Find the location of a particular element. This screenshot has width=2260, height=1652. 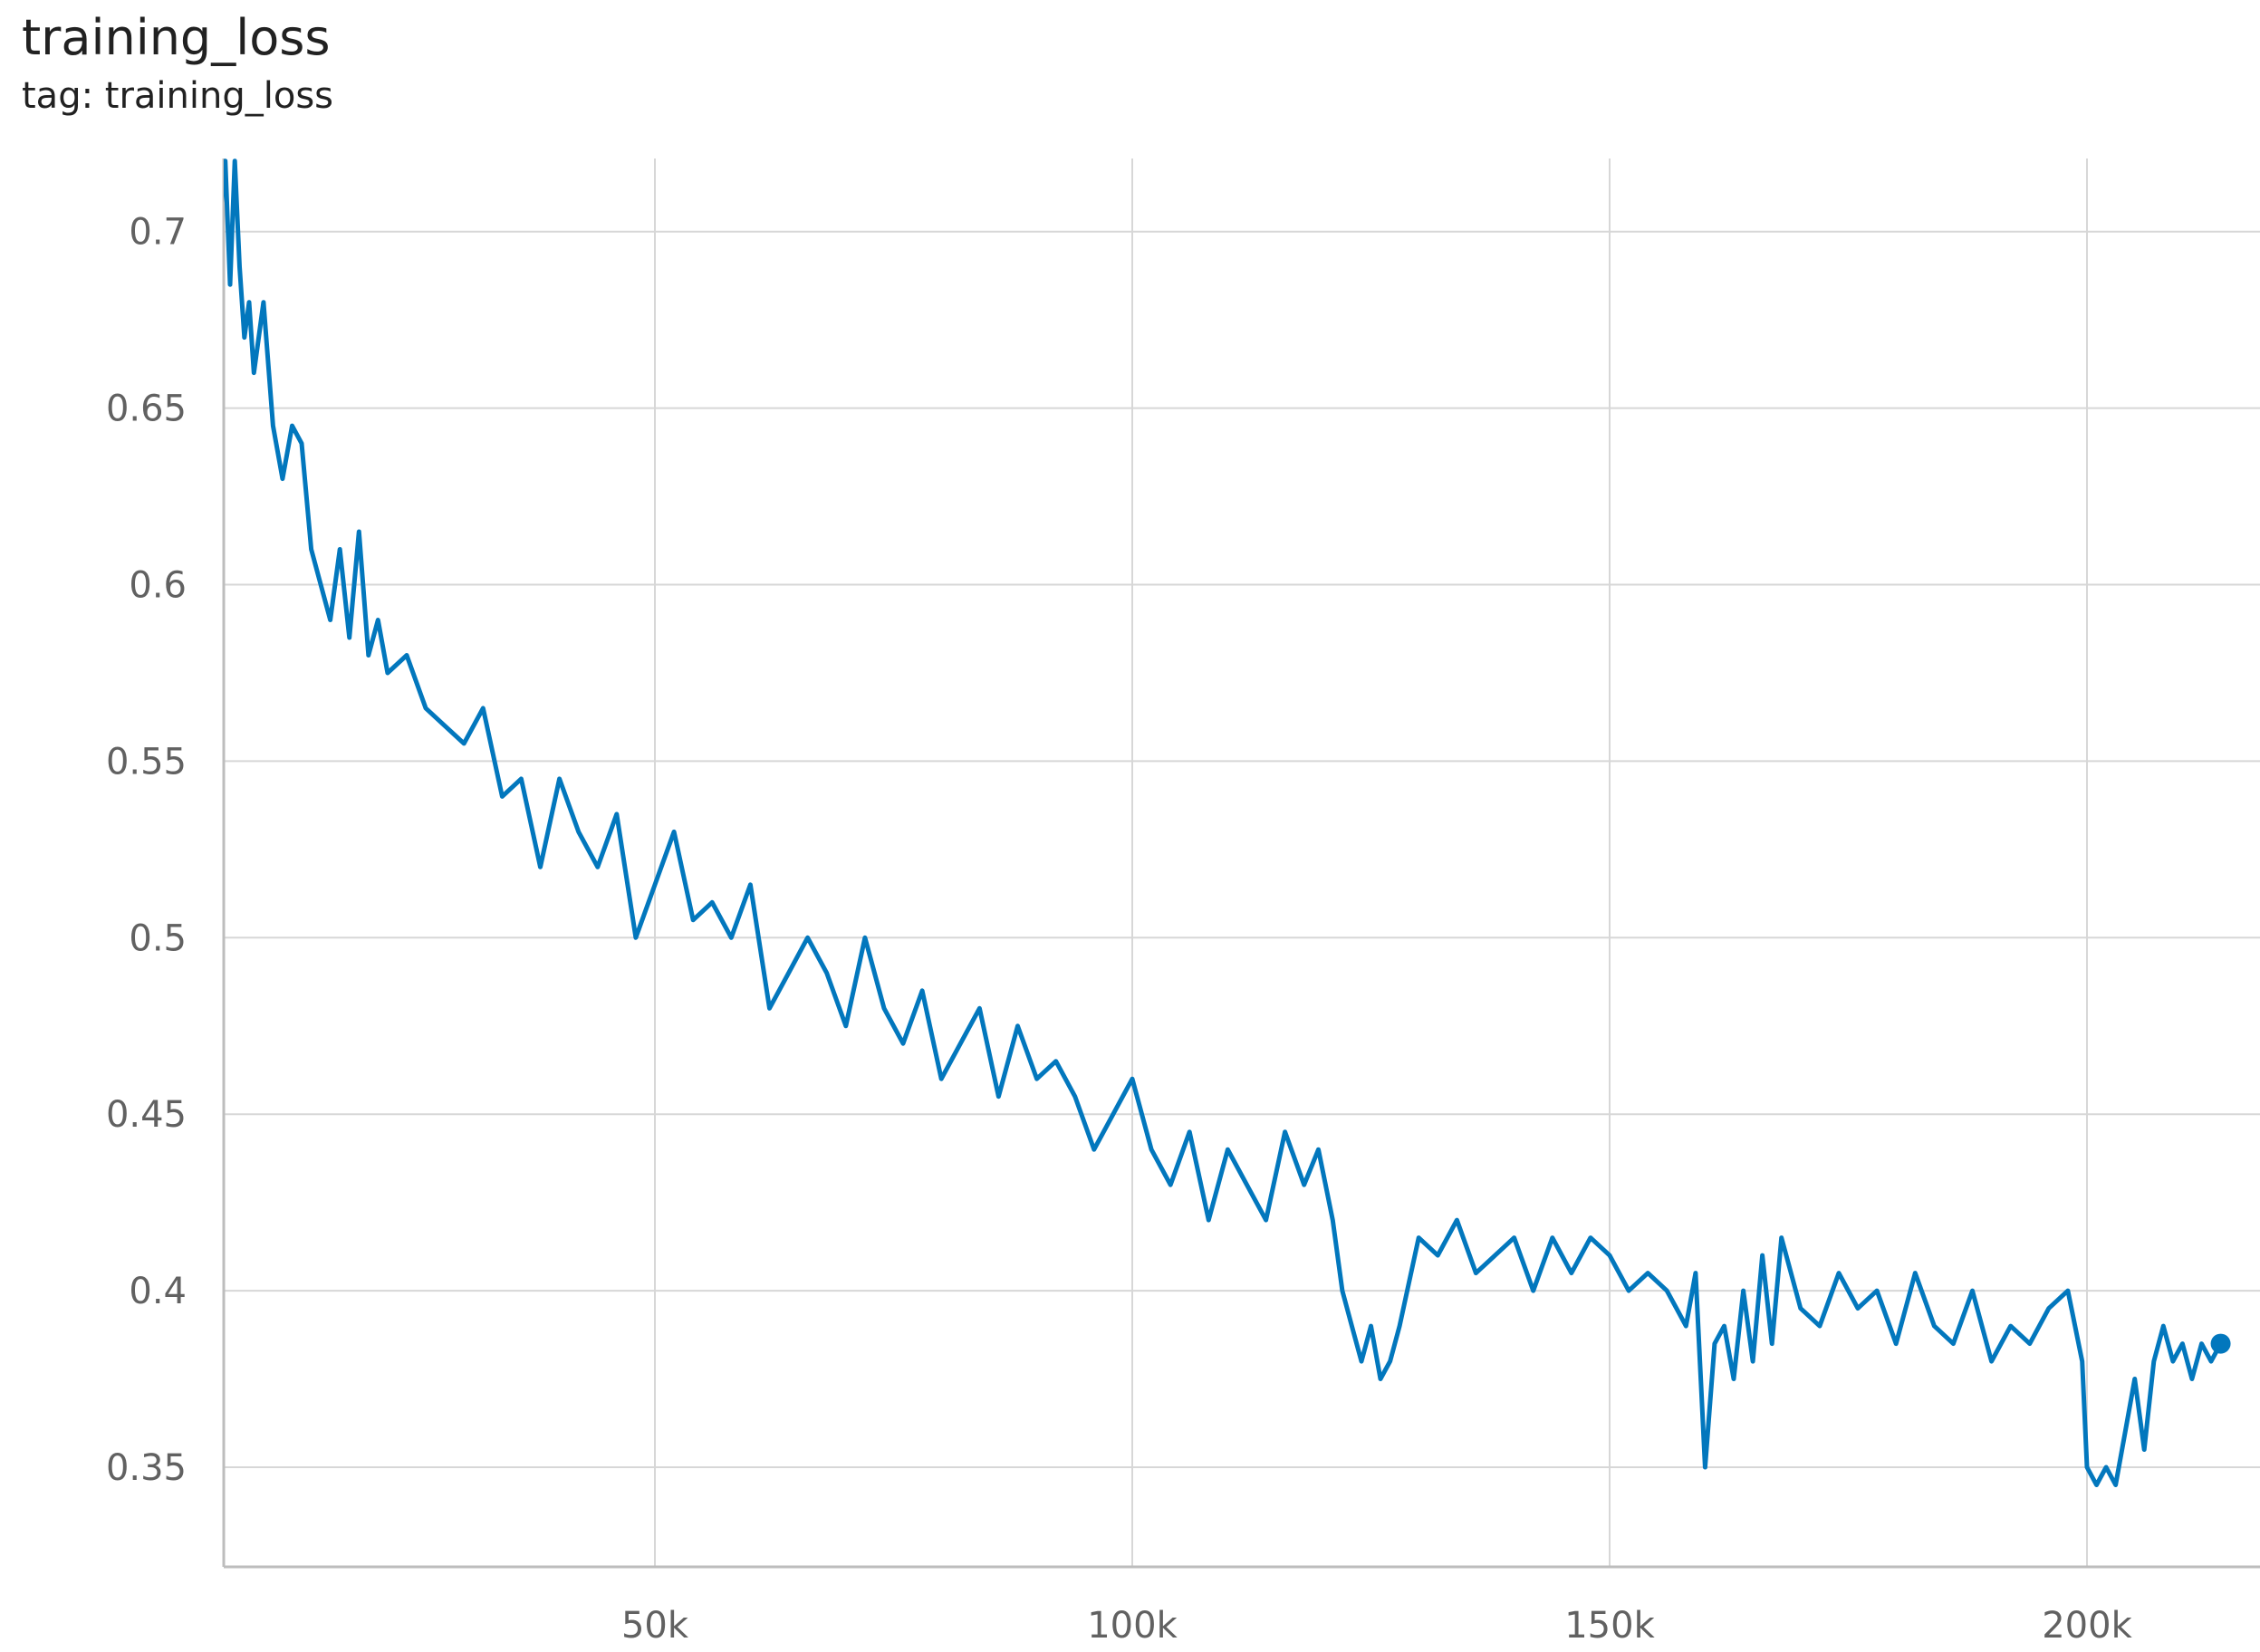

y-tick-label: 0.35 is located at coordinates (147, 1468).